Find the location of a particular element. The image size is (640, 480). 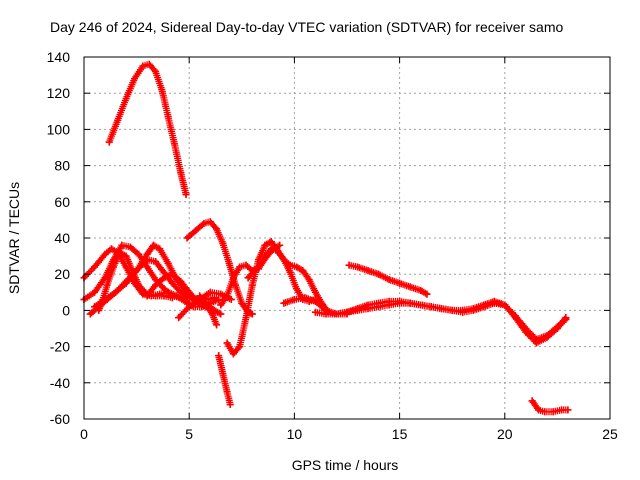

y-tick-label: 140 is located at coordinates (59, 57).